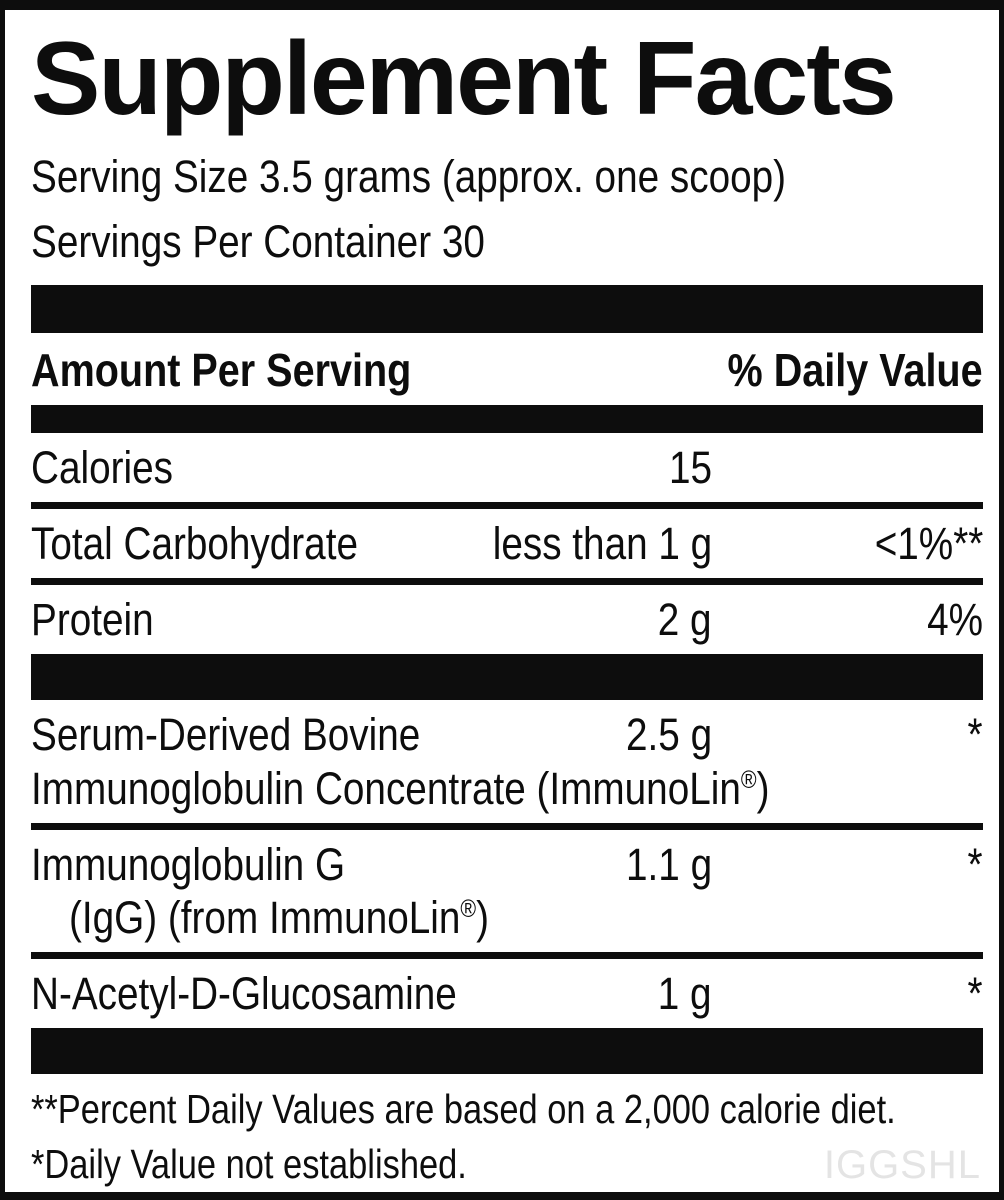  What do you see at coordinates (279, 917) in the screenshot?
I see `nutrient-name-line2: (IgG) (from ImmunoLin®)` at bounding box center [279, 917].